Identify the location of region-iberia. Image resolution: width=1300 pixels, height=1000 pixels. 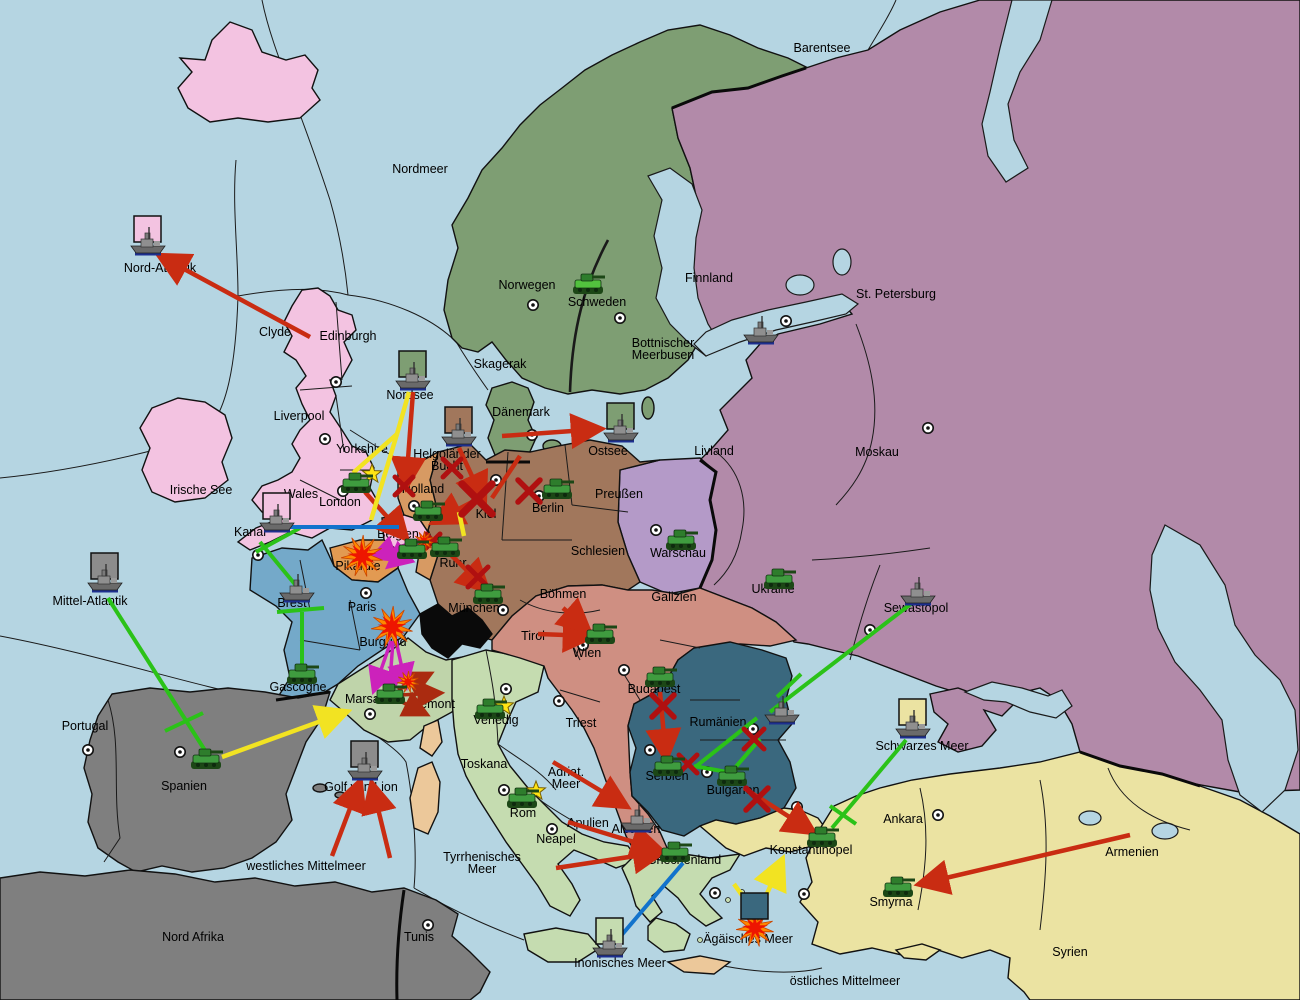
(207, 780).